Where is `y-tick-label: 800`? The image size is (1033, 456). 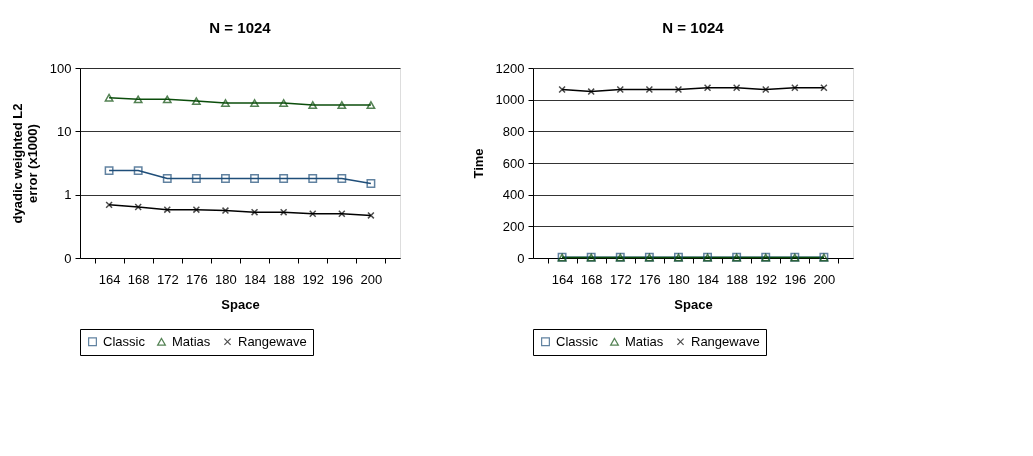
y-tick-label: 800 is located at coordinates (513, 131).